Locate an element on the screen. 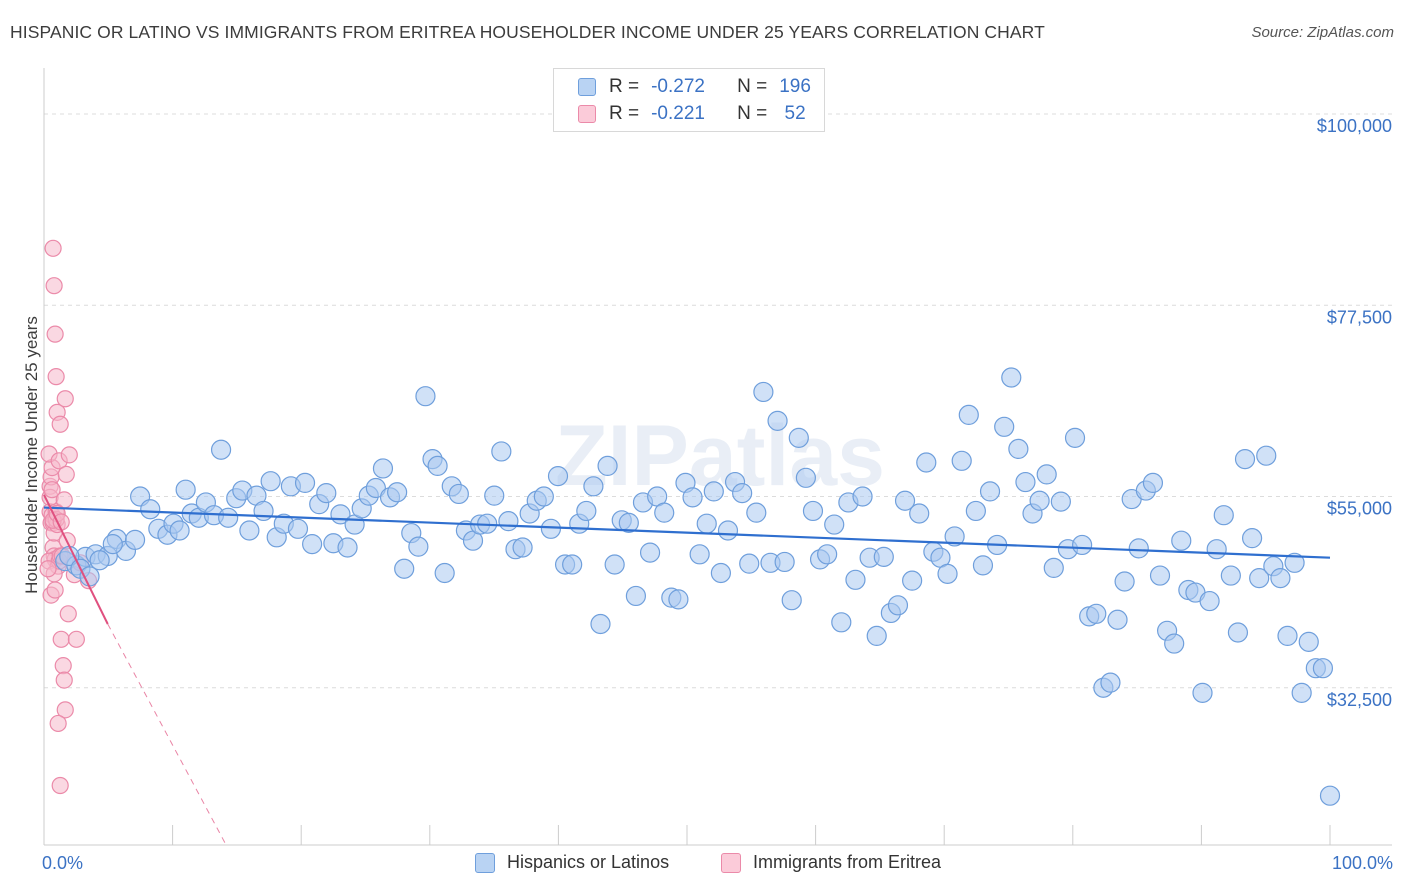  stats-legend-row-eritrea: R = -0.221 N = 52 is located at coordinates (692, 114).